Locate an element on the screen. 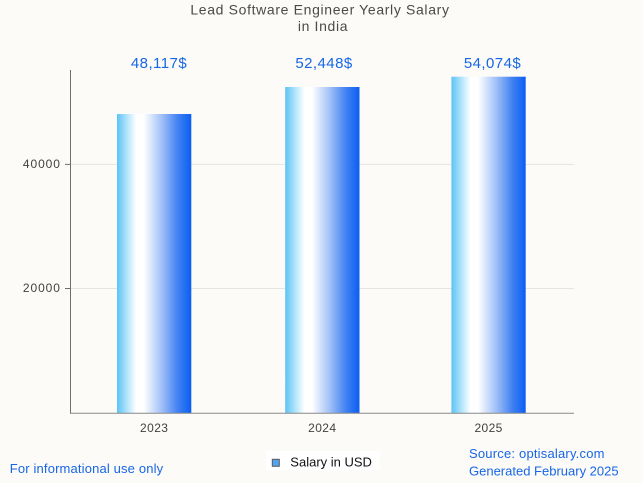  svg-text: 52,448$ is located at coordinates (324, 63).